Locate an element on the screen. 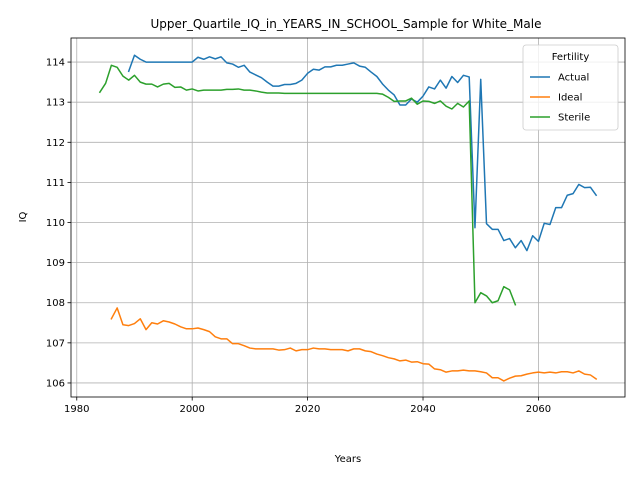  legend-frame is located at coordinates (570, 87).